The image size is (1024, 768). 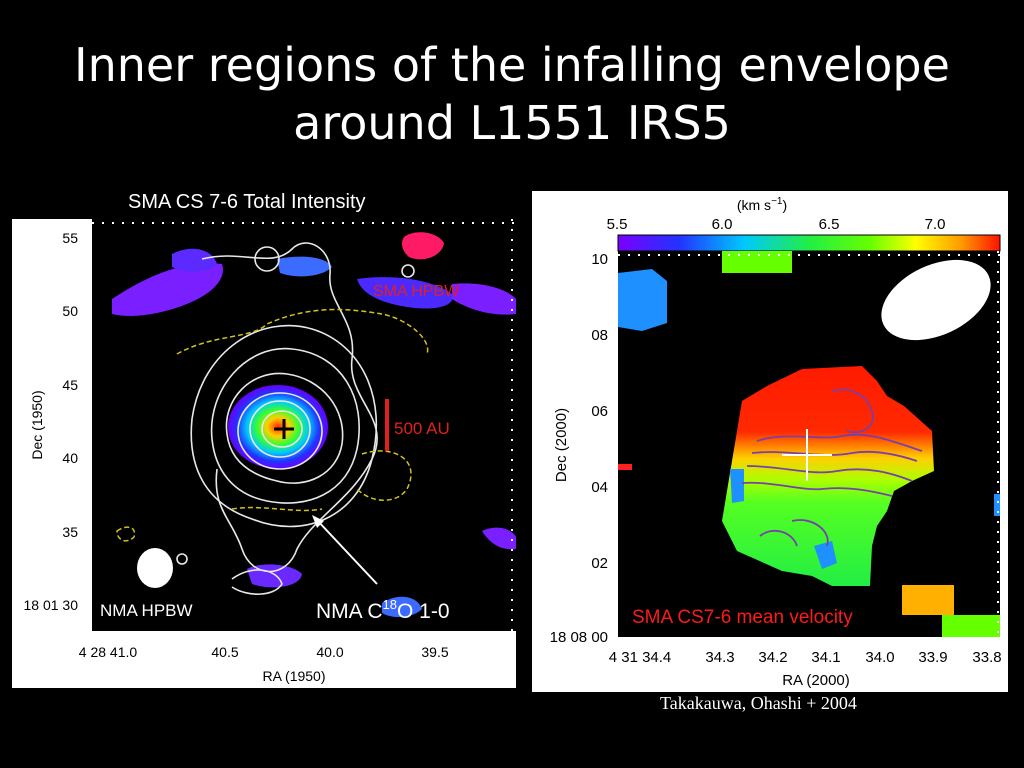 I want to click on y-tick: 04, so click(x=599, y=487).